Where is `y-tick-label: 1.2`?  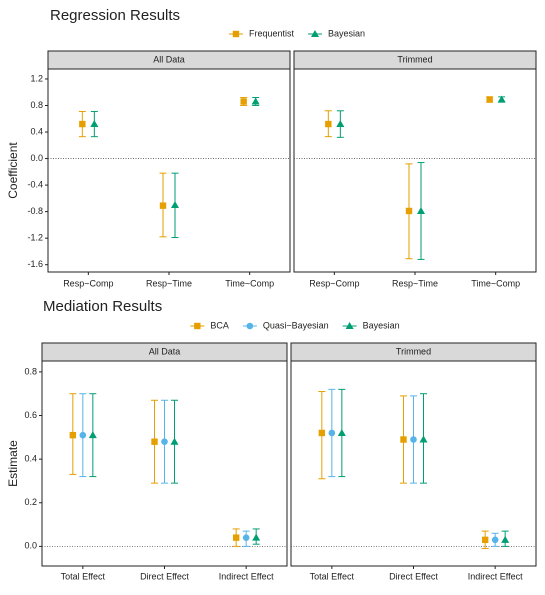
y-tick-label: 1.2 is located at coordinates (36, 78).